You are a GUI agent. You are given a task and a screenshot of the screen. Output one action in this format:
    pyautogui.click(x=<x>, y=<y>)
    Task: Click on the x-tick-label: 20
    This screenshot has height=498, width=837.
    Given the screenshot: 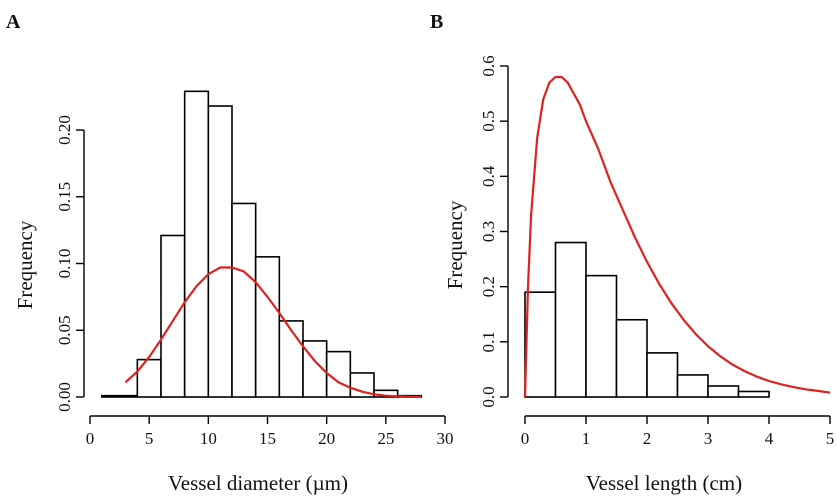 What is the action you would take?
    pyautogui.click(x=326, y=438)
    